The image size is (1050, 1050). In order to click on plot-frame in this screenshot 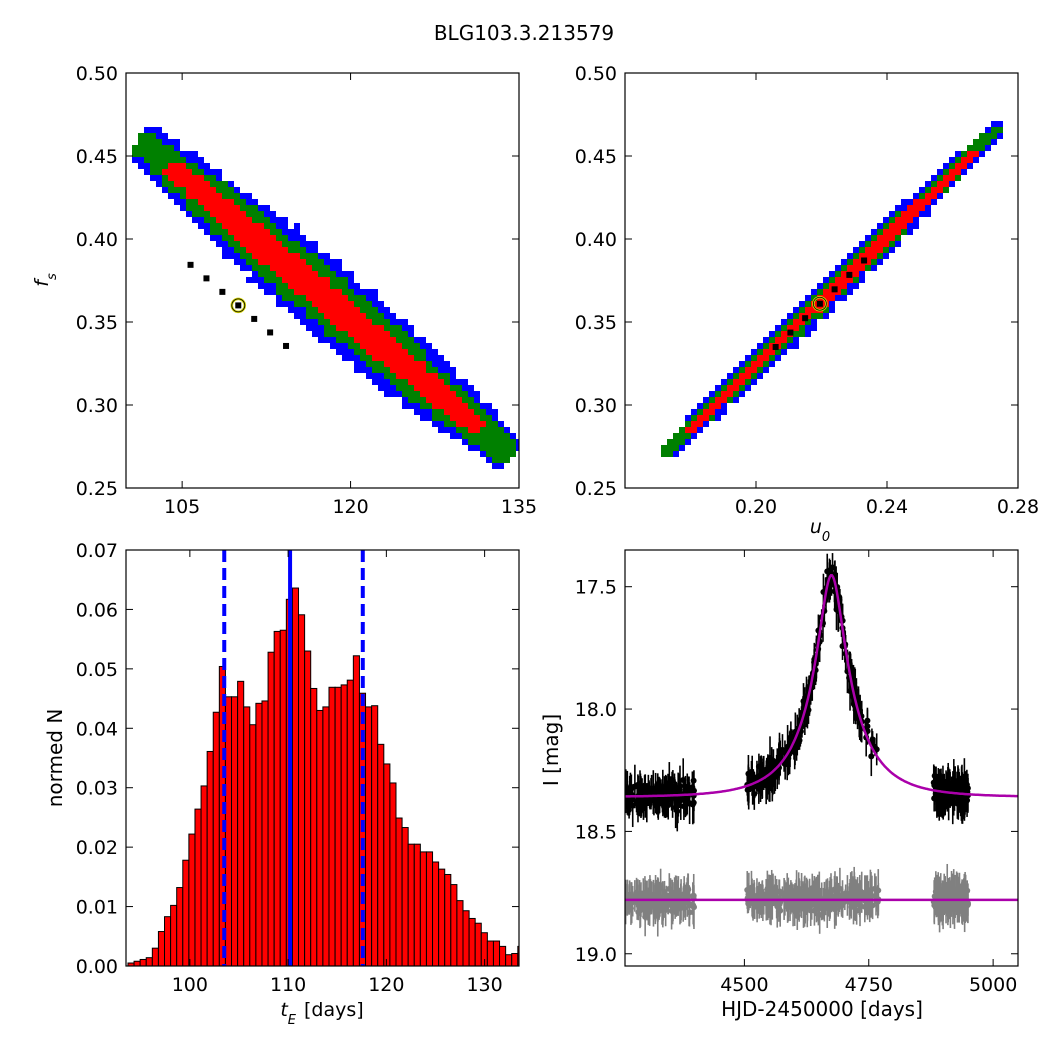, I will do `click(821, 280)`.